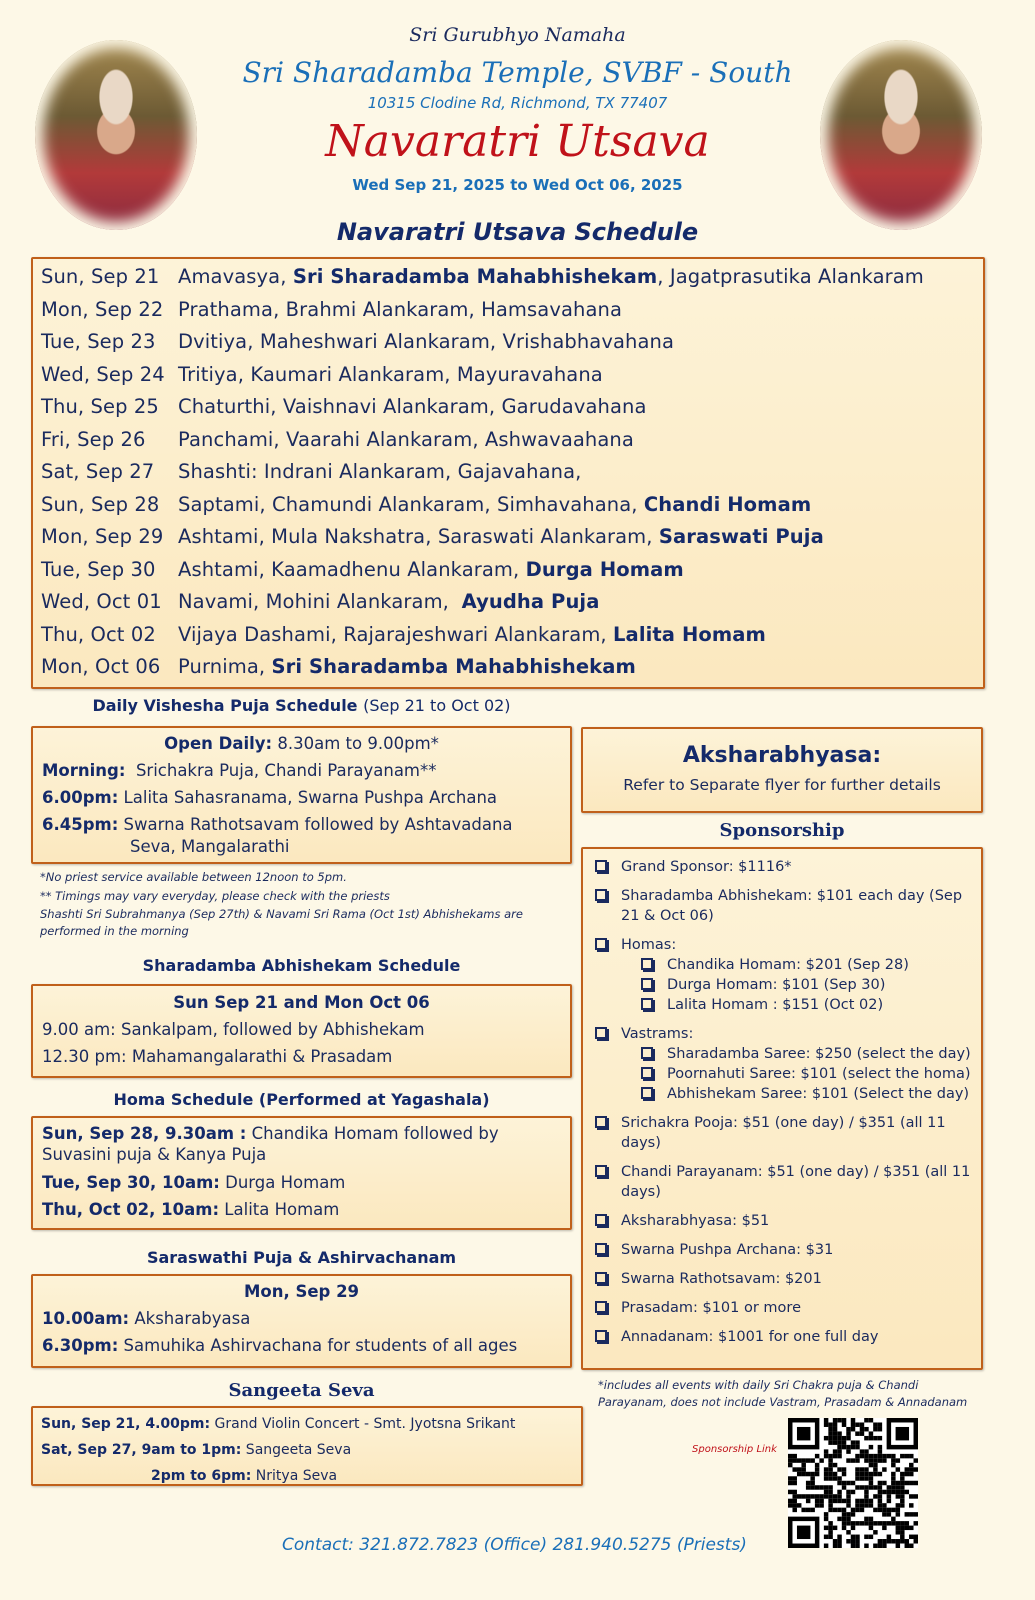 This screenshot has height=1600, width=1035. What do you see at coordinates (102, 536) in the screenshot?
I see `schedule-date: Mon, Sep 29` at bounding box center [102, 536].